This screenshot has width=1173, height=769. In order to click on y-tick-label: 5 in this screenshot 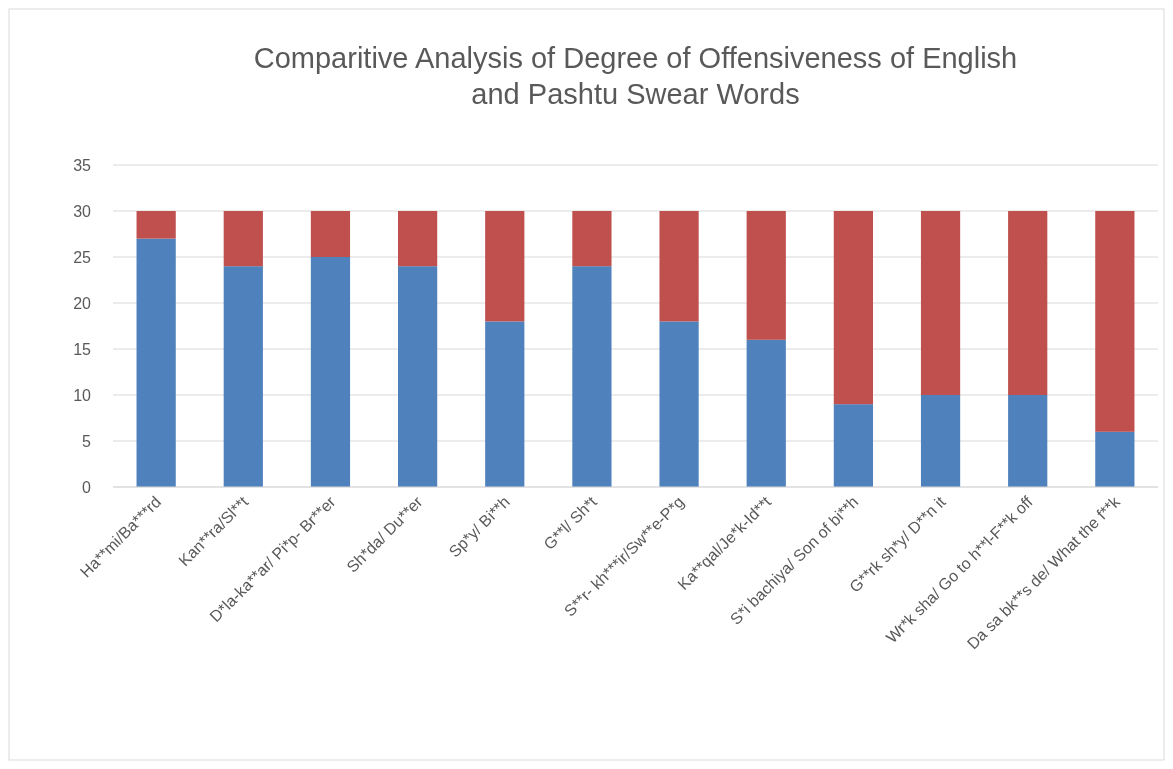, I will do `click(87, 441)`.